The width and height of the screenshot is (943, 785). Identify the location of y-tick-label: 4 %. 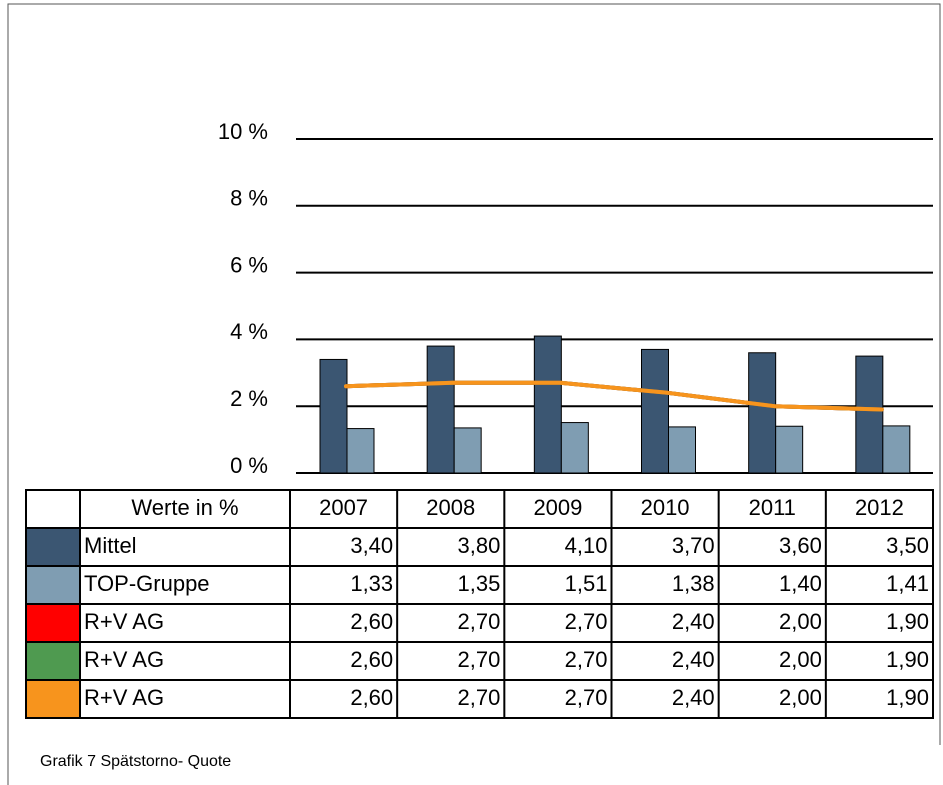
(249, 331).